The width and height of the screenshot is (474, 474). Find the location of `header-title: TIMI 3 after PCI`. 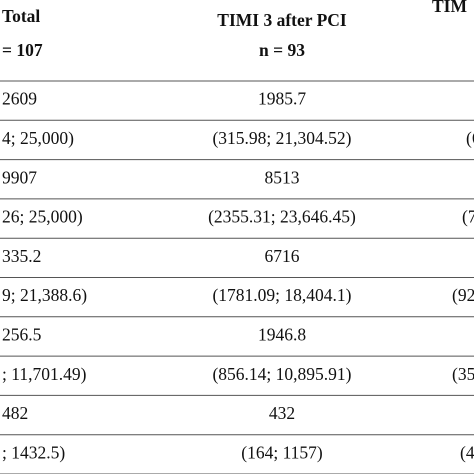

header-title: TIMI 3 after PCI is located at coordinates (282, 20).